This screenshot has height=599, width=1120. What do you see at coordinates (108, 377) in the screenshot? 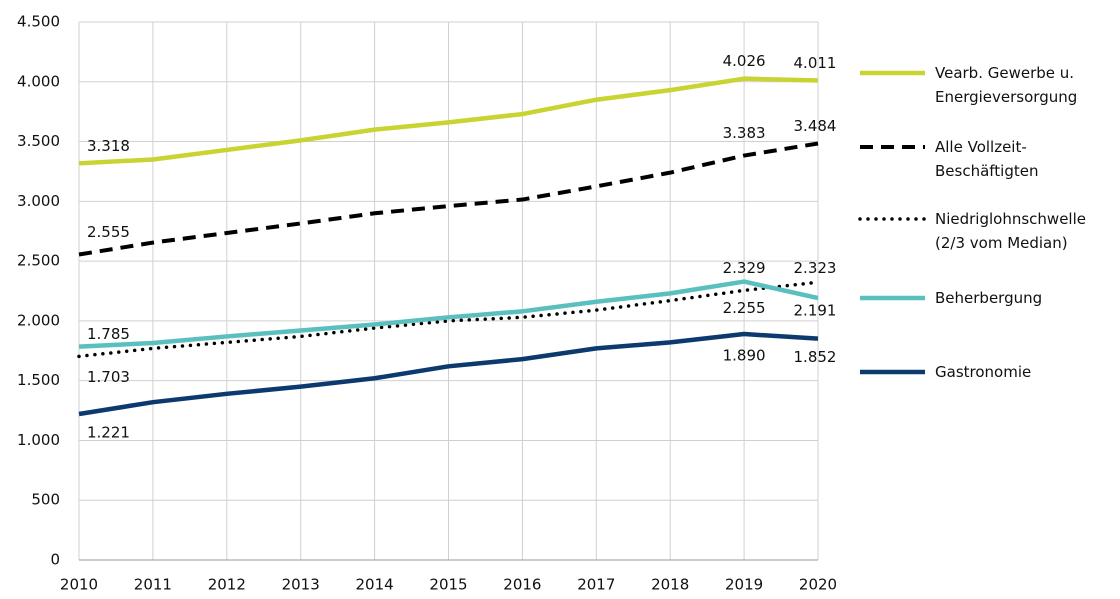
I see `data-label: 1.703` at bounding box center [108, 377].